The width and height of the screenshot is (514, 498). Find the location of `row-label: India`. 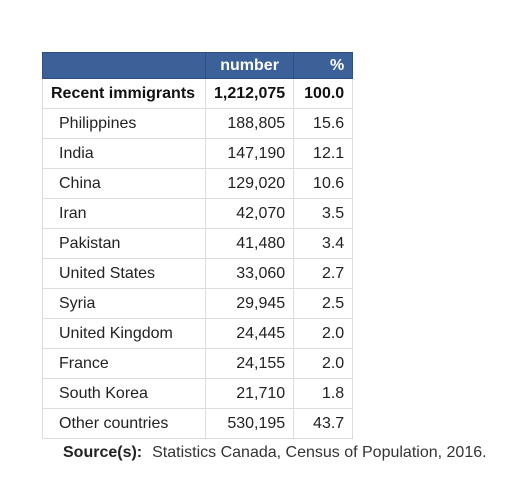

row-label: India is located at coordinates (124, 153).